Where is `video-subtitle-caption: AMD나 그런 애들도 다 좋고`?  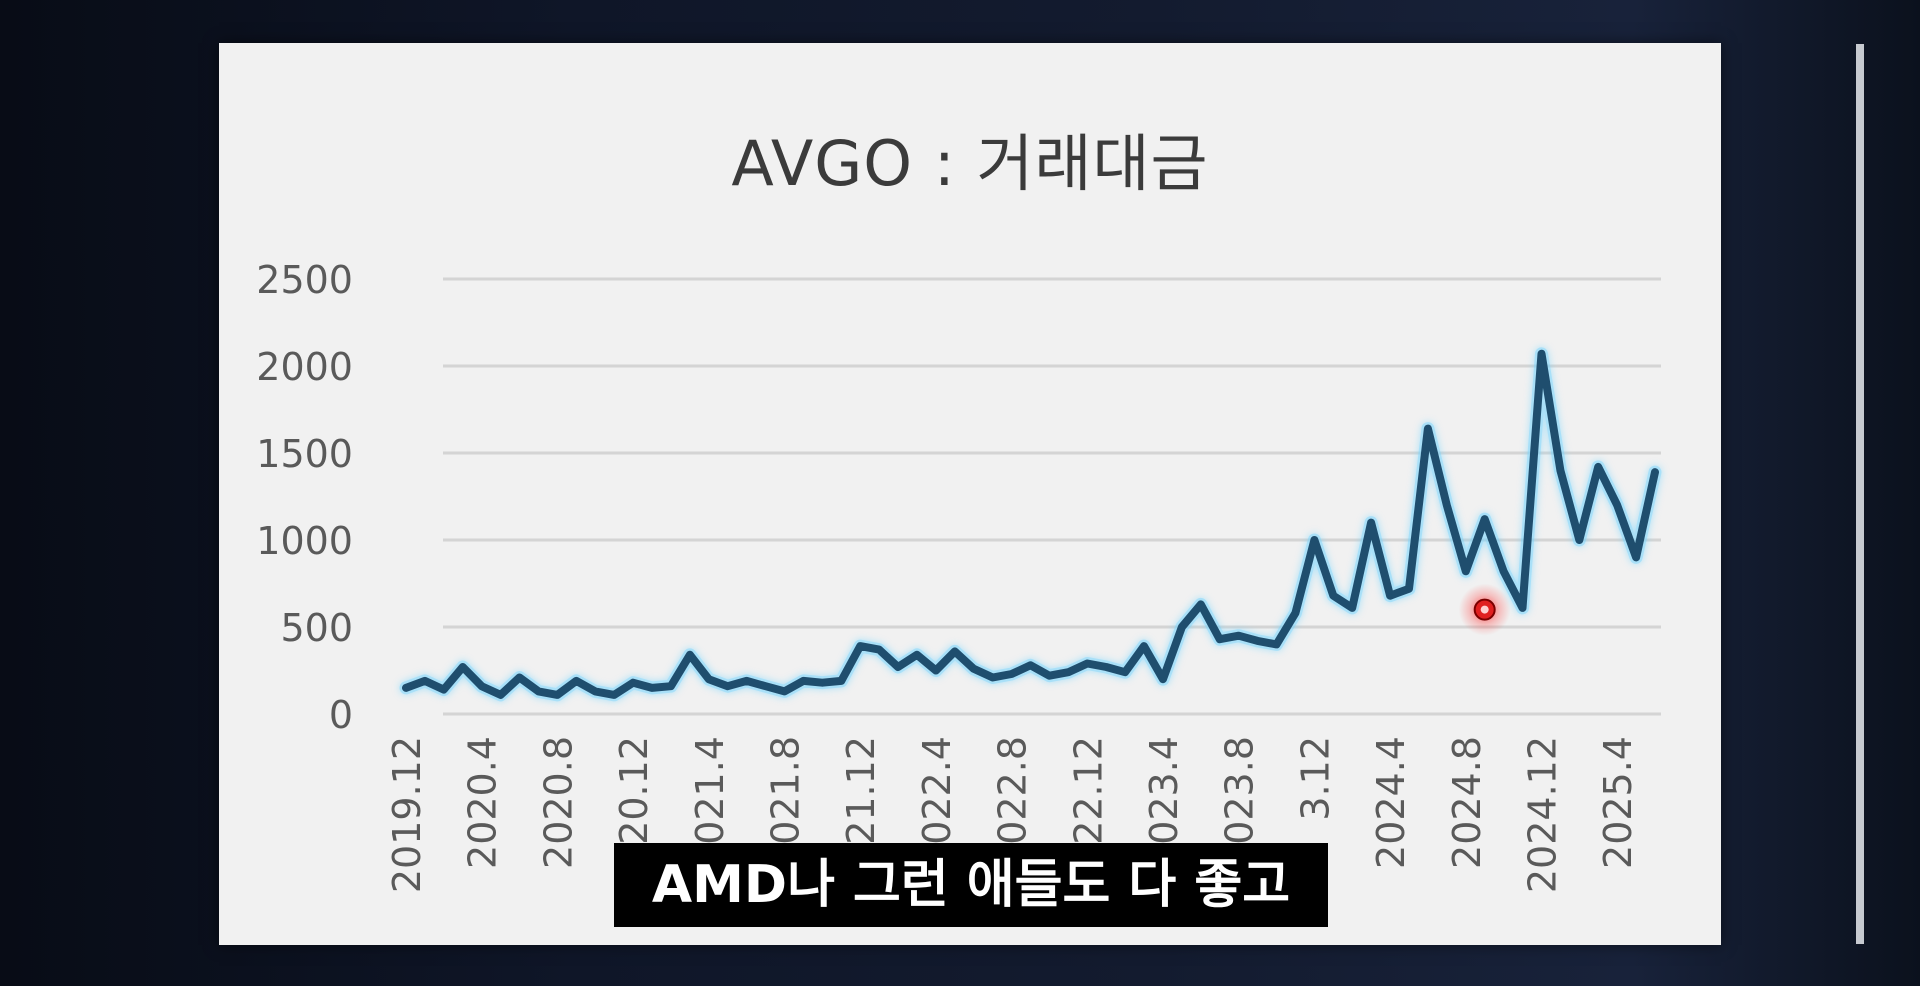 video-subtitle-caption: AMD나 그런 애들도 다 좋고 is located at coordinates (971, 885).